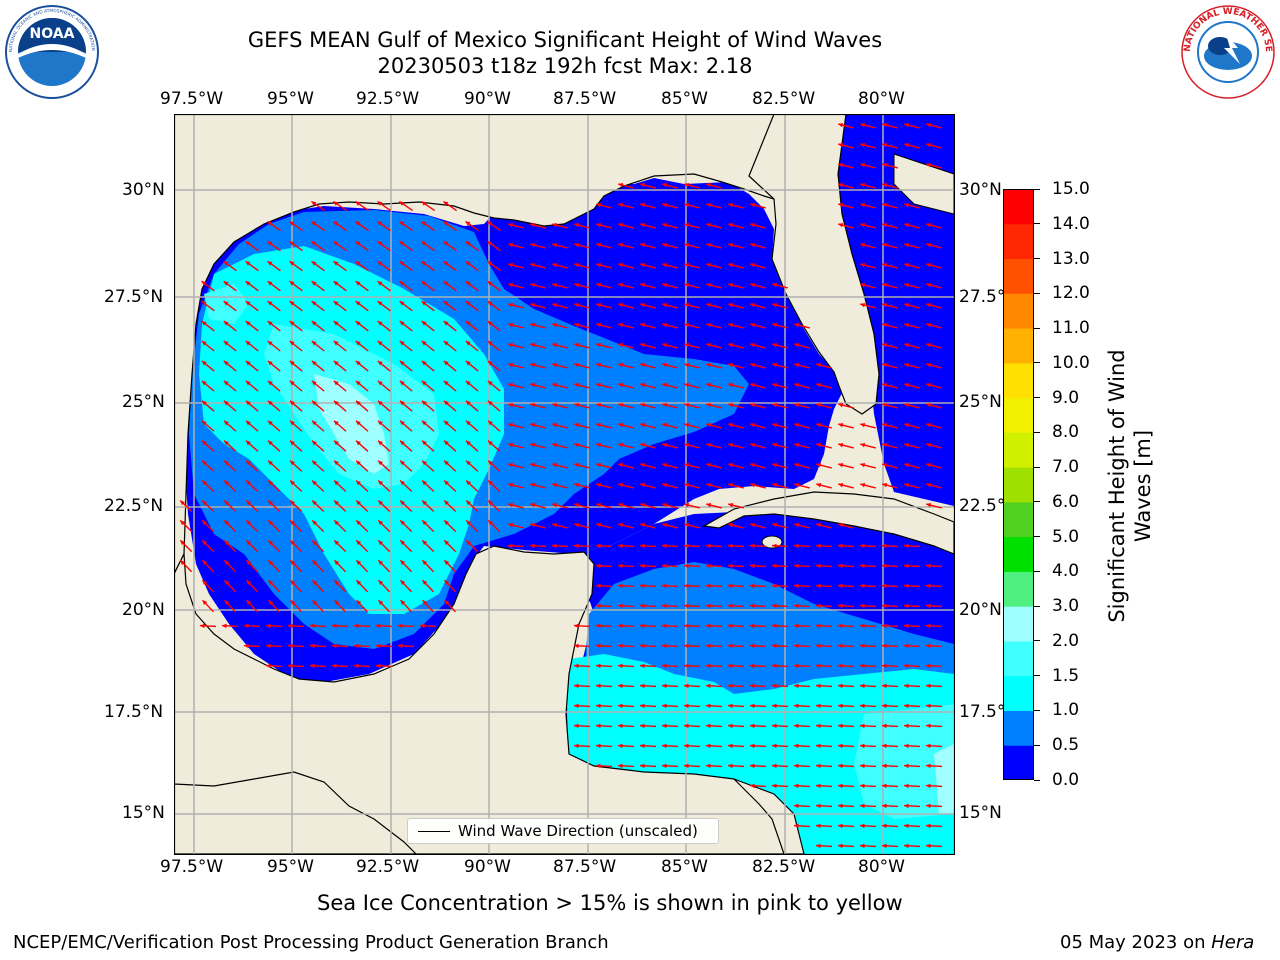 The image size is (1280, 960). Describe the element at coordinates (760, 754) in the screenshot. I see `wave-band-1.0-carib` at that location.